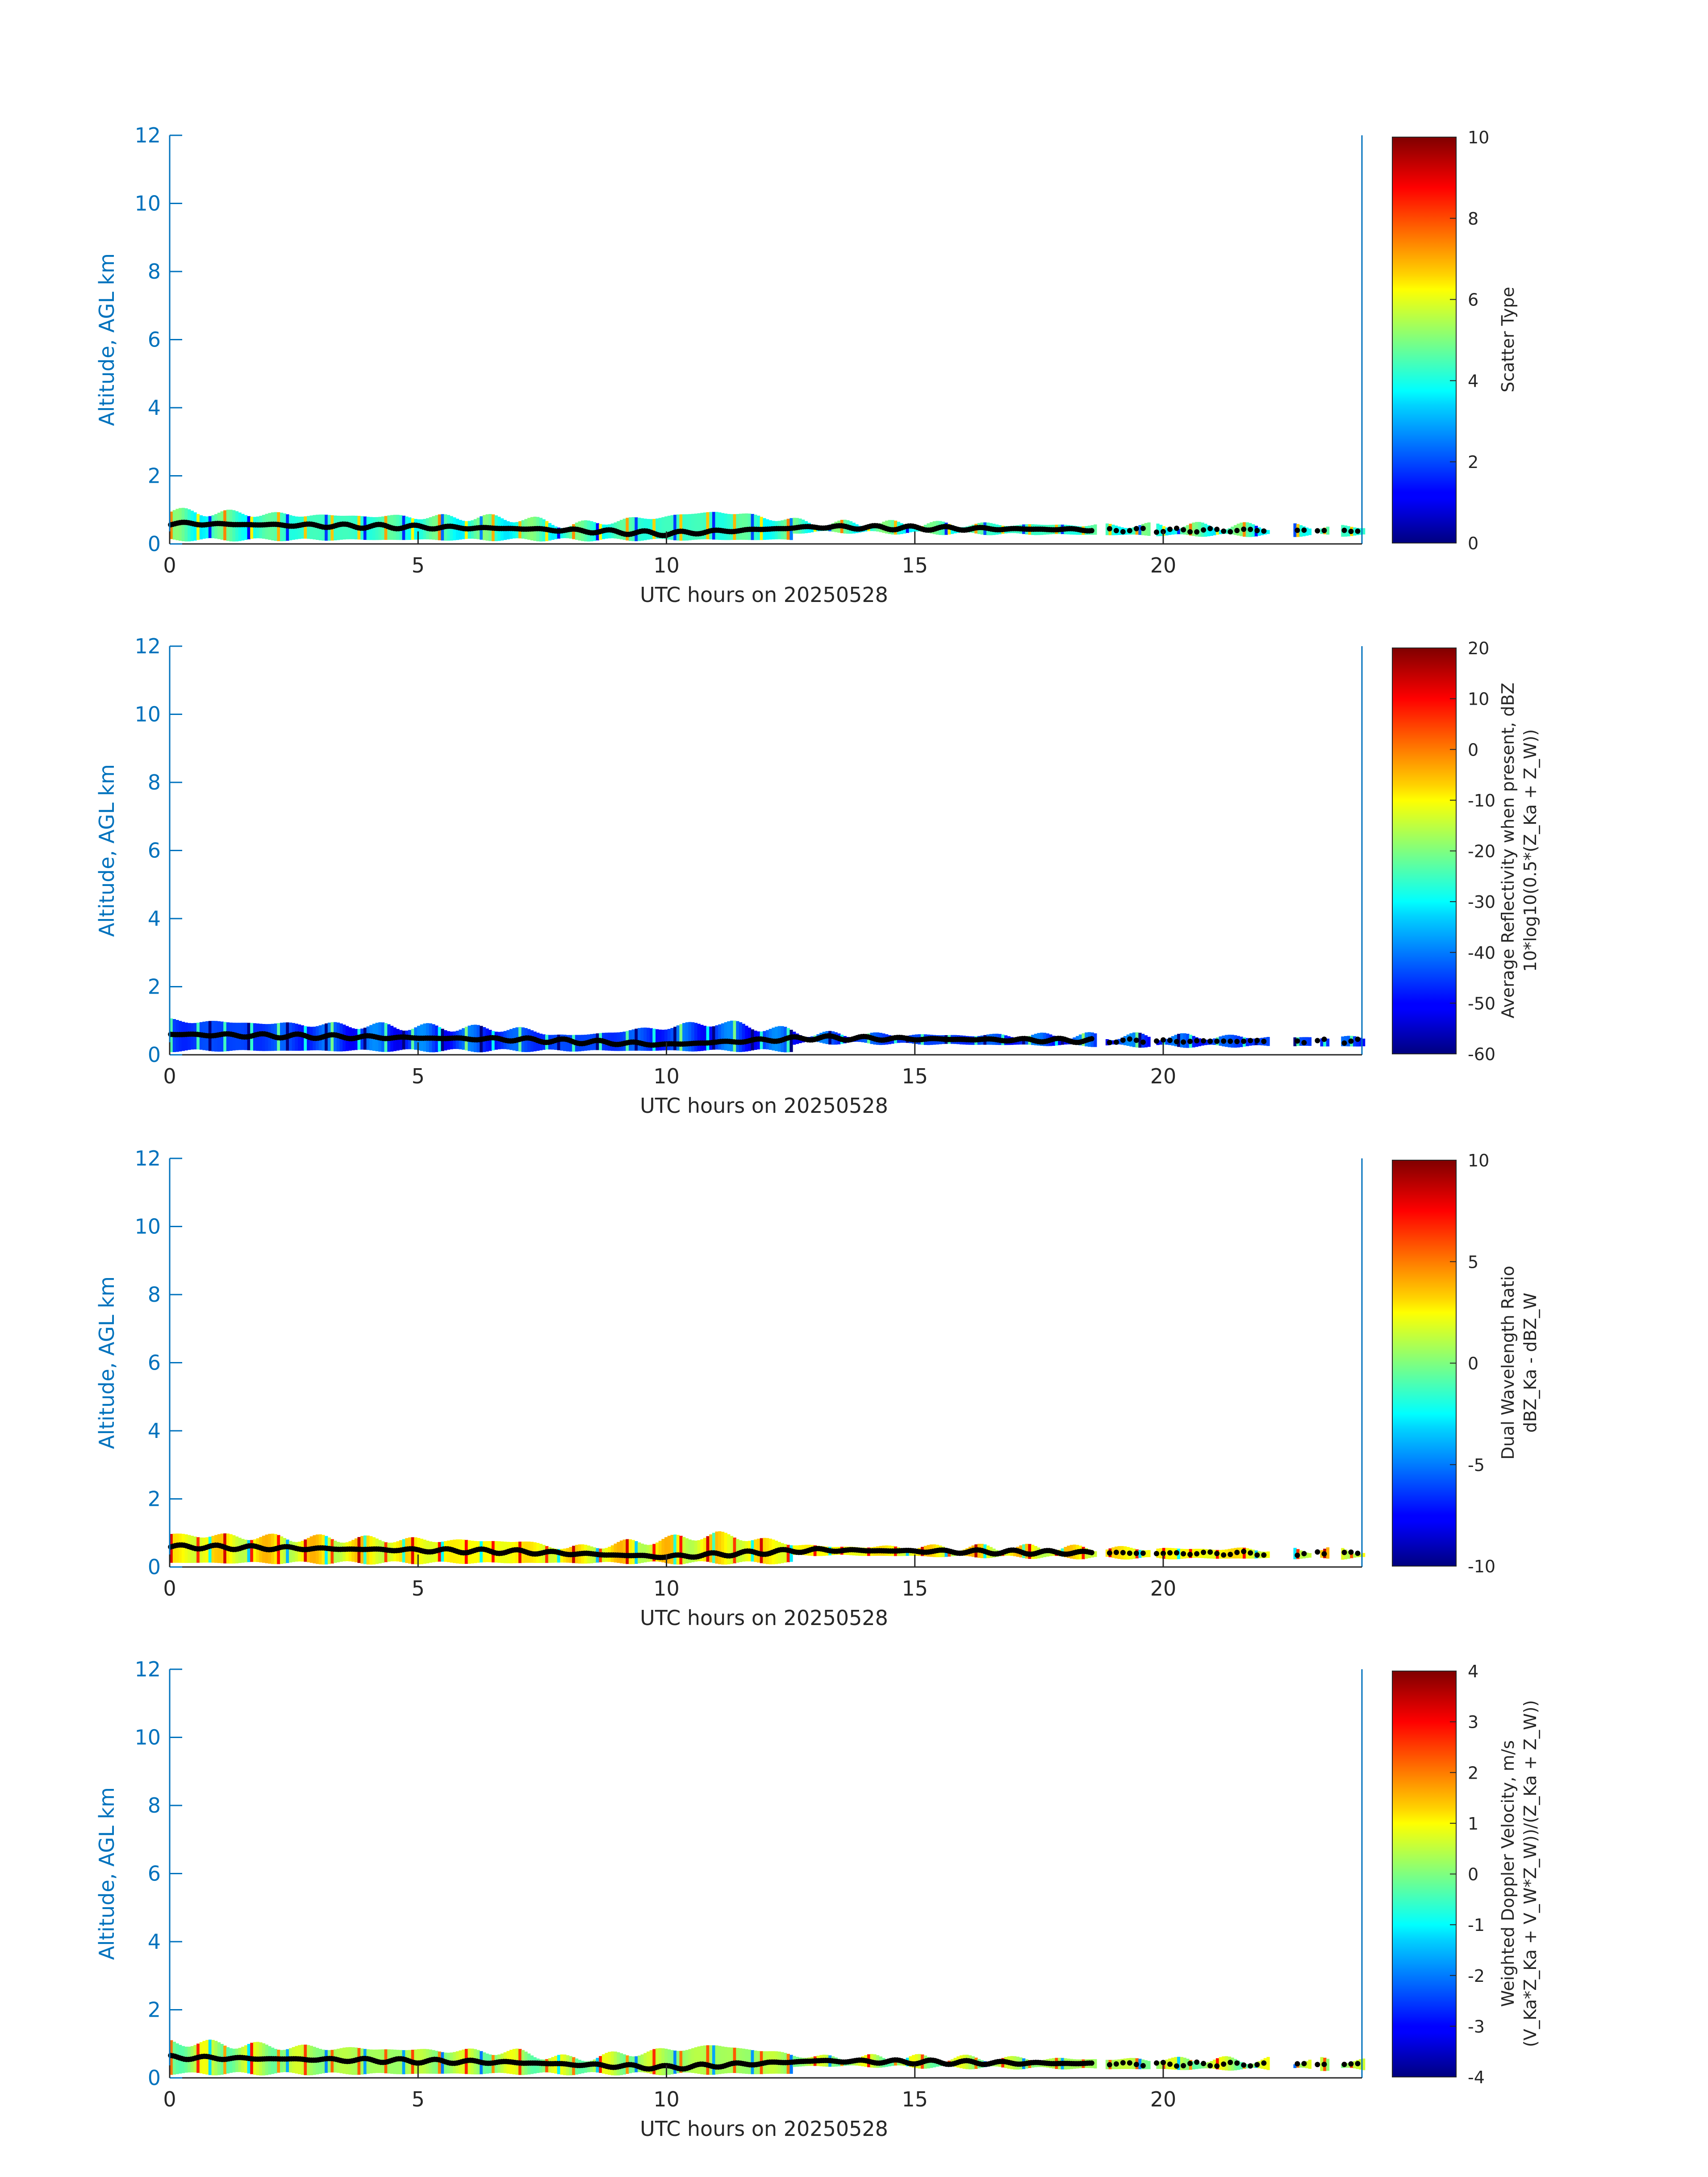 This screenshot has width=1708, height=2177. I want to click on colorbar-tick-label: 4, so click(1473, 381).